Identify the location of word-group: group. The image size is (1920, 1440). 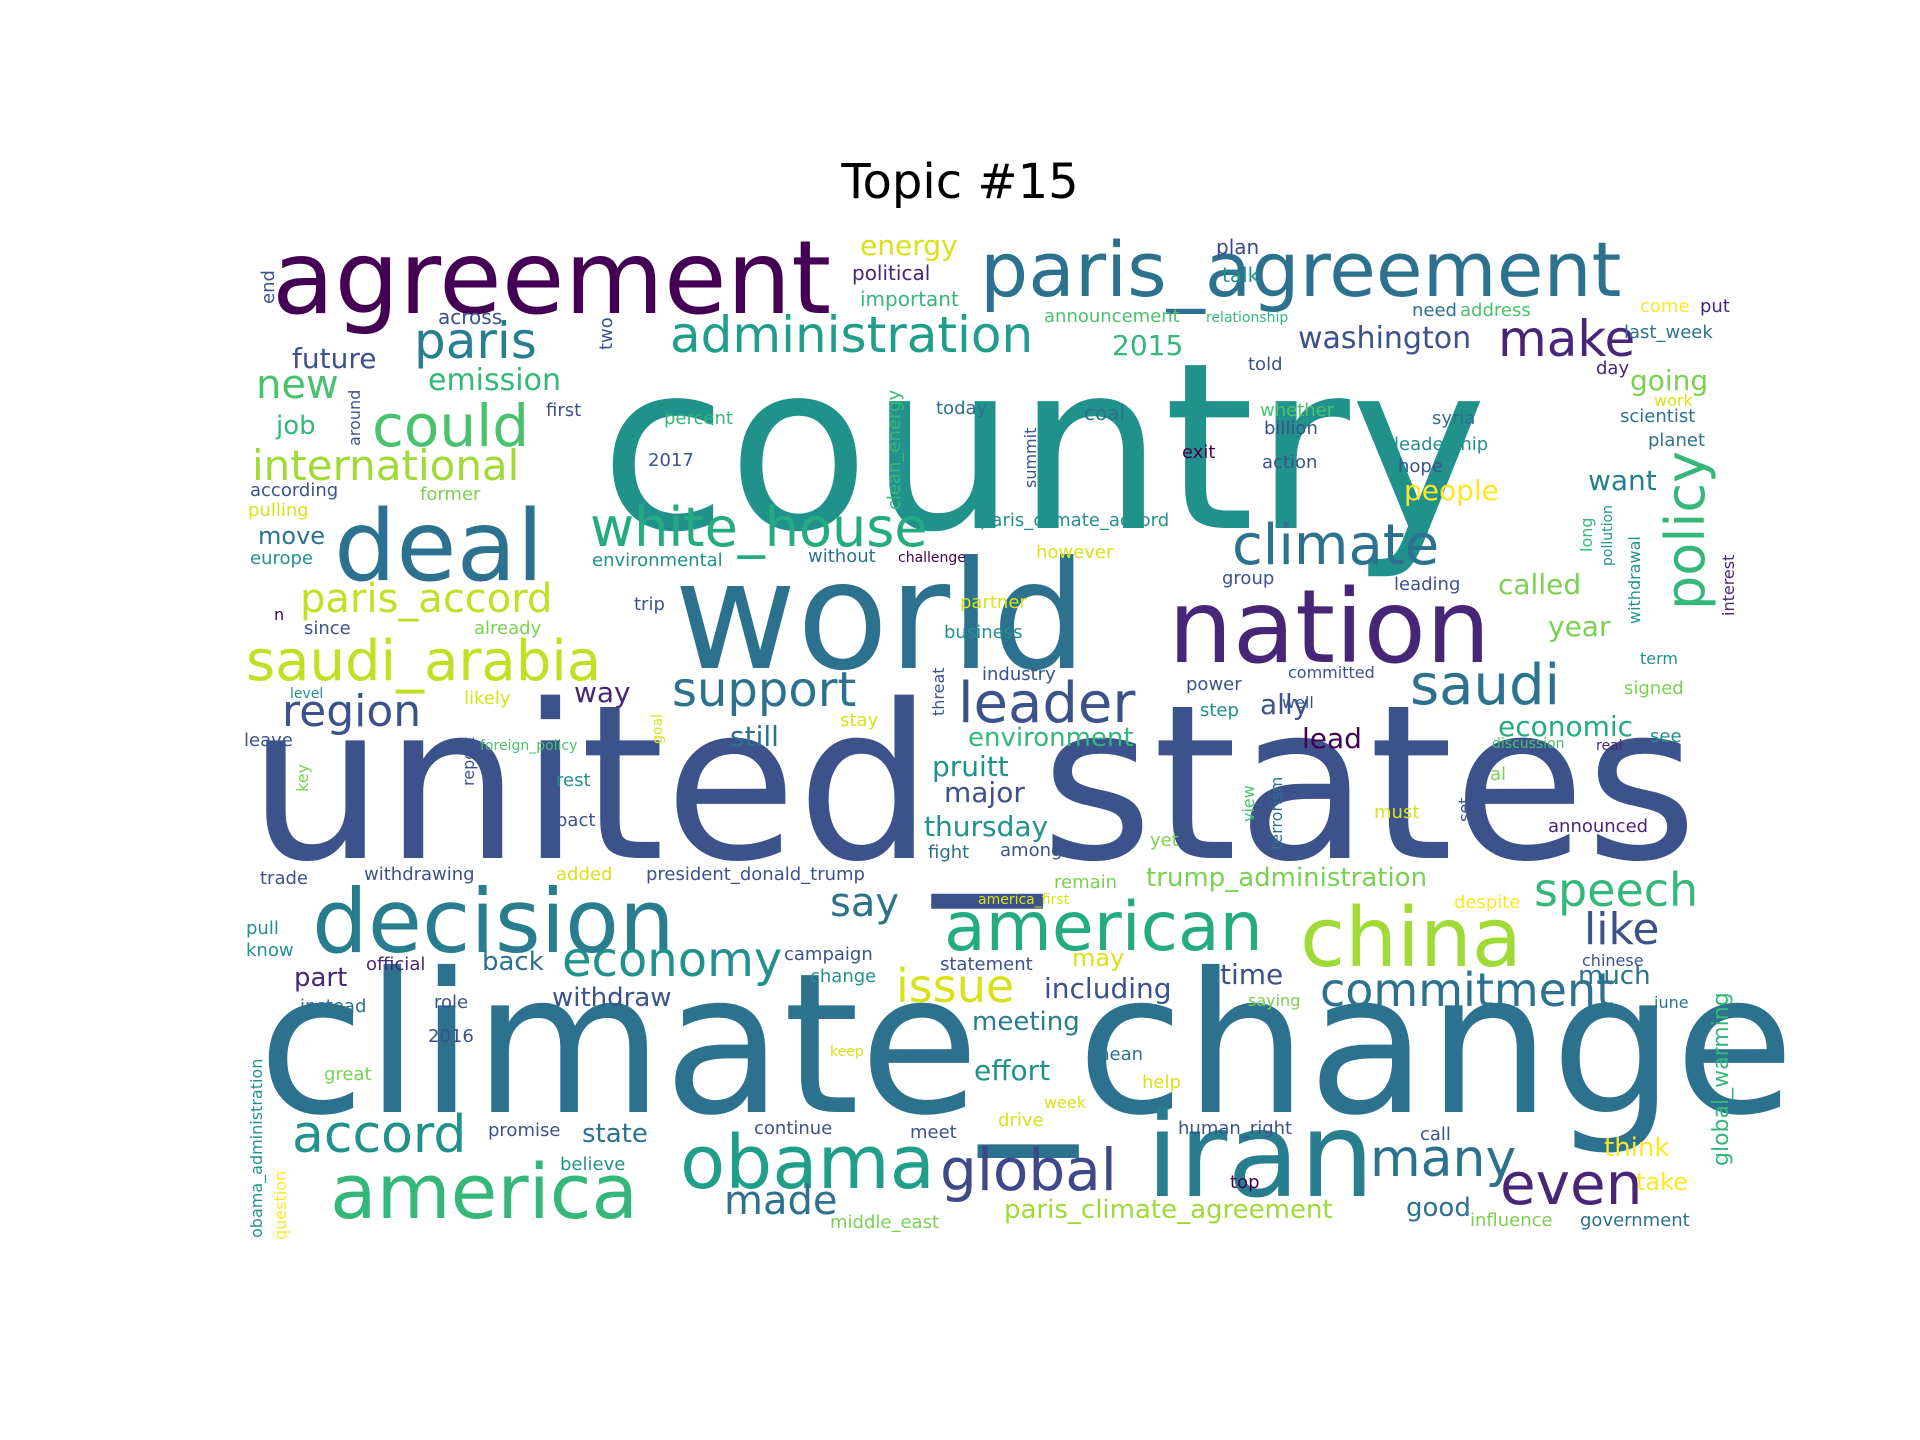
(1248, 578).